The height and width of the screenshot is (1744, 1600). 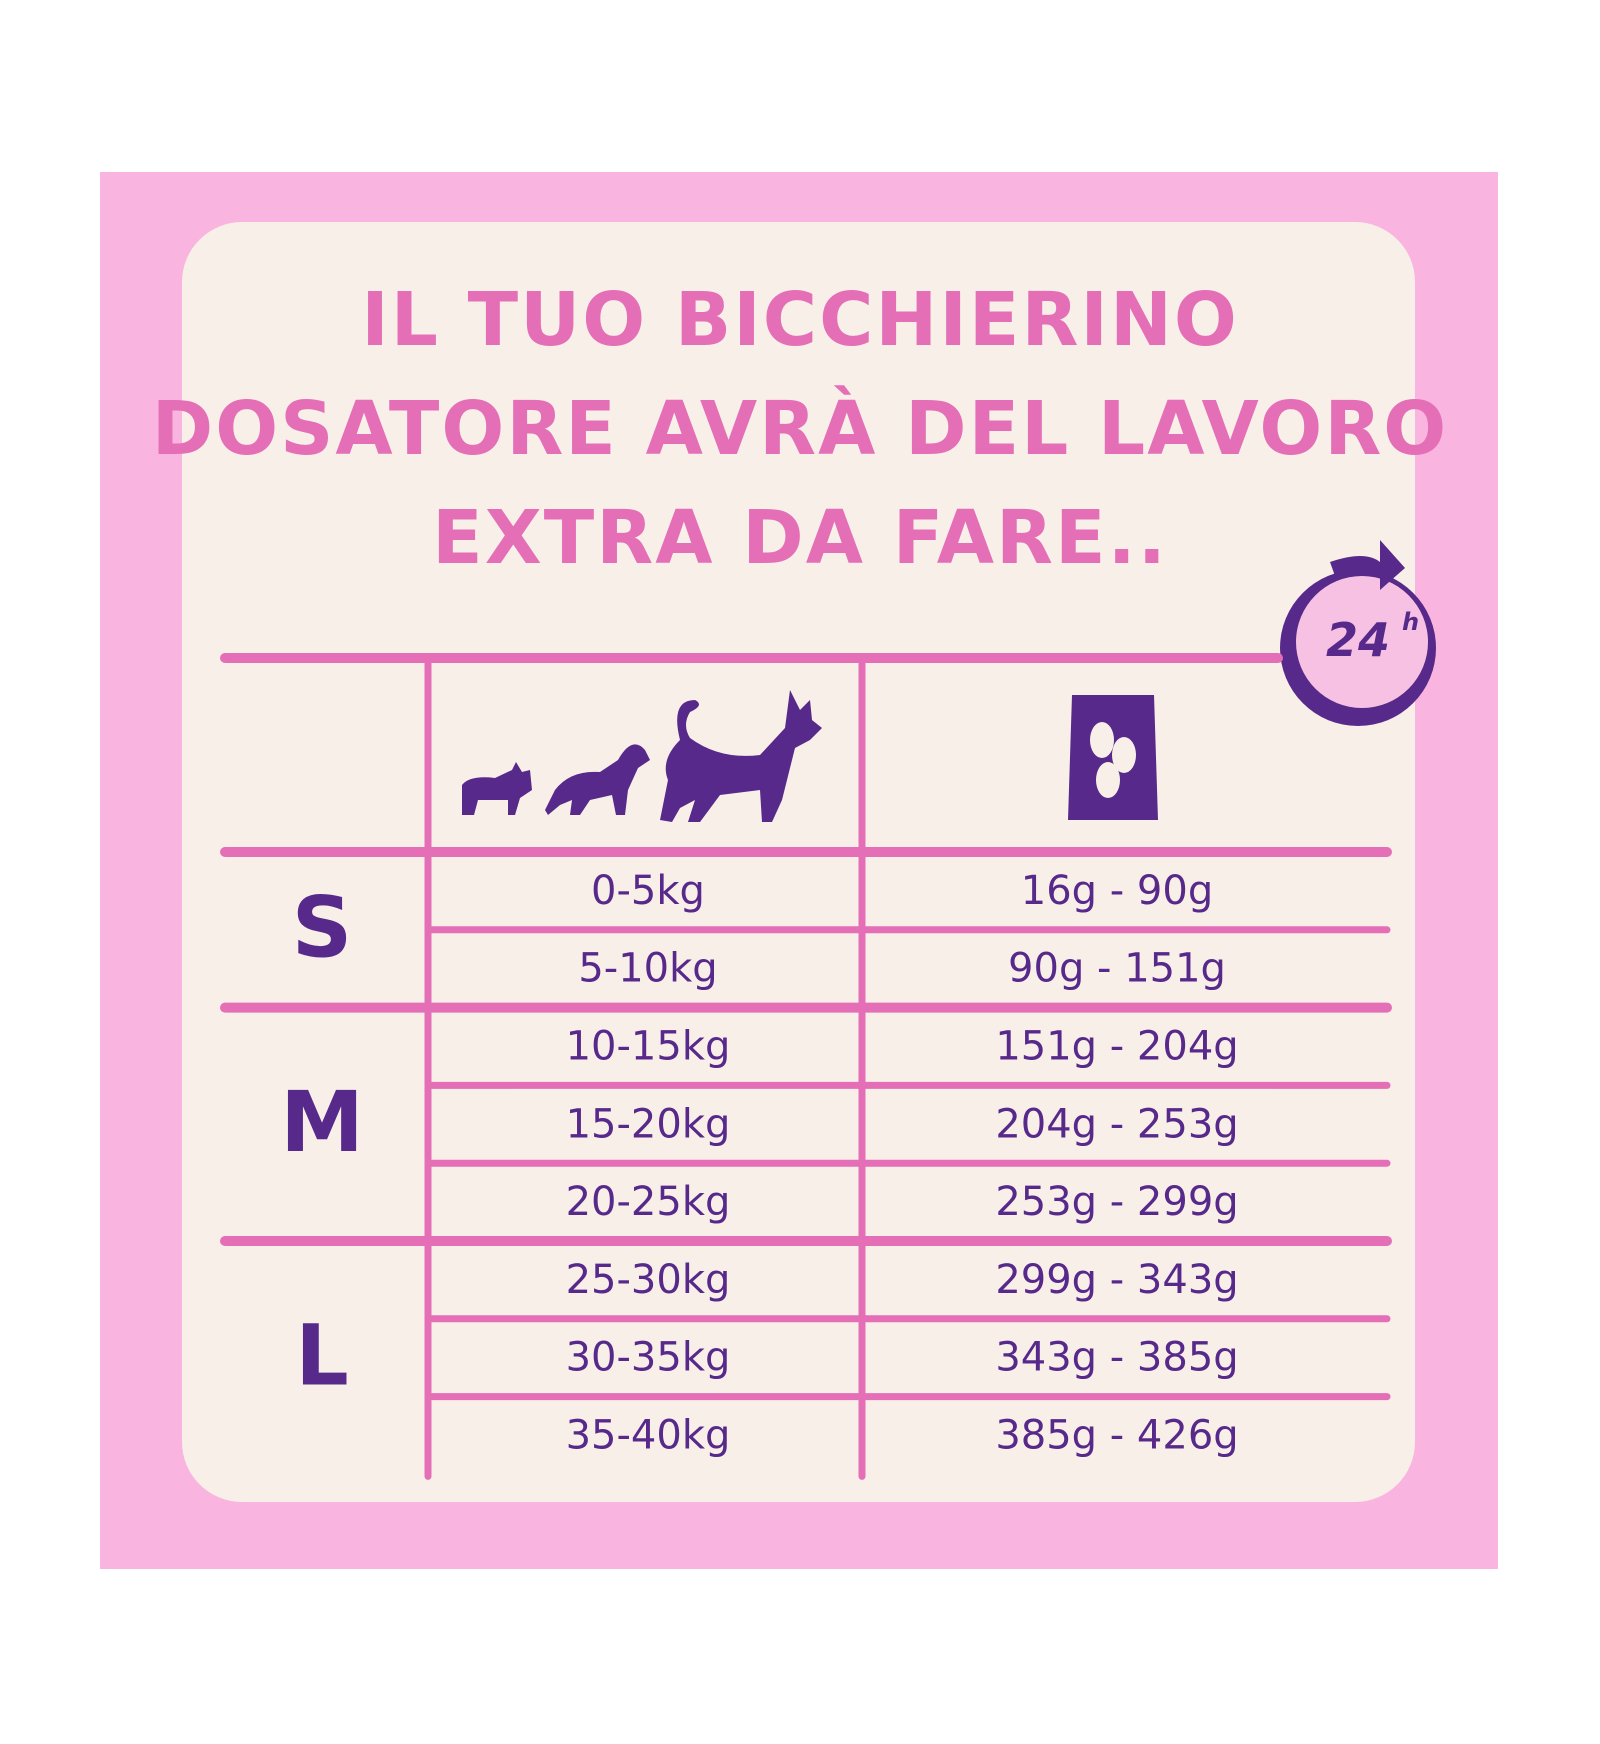 I want to click on badge-unit: h, so click(x=1410, y=622).